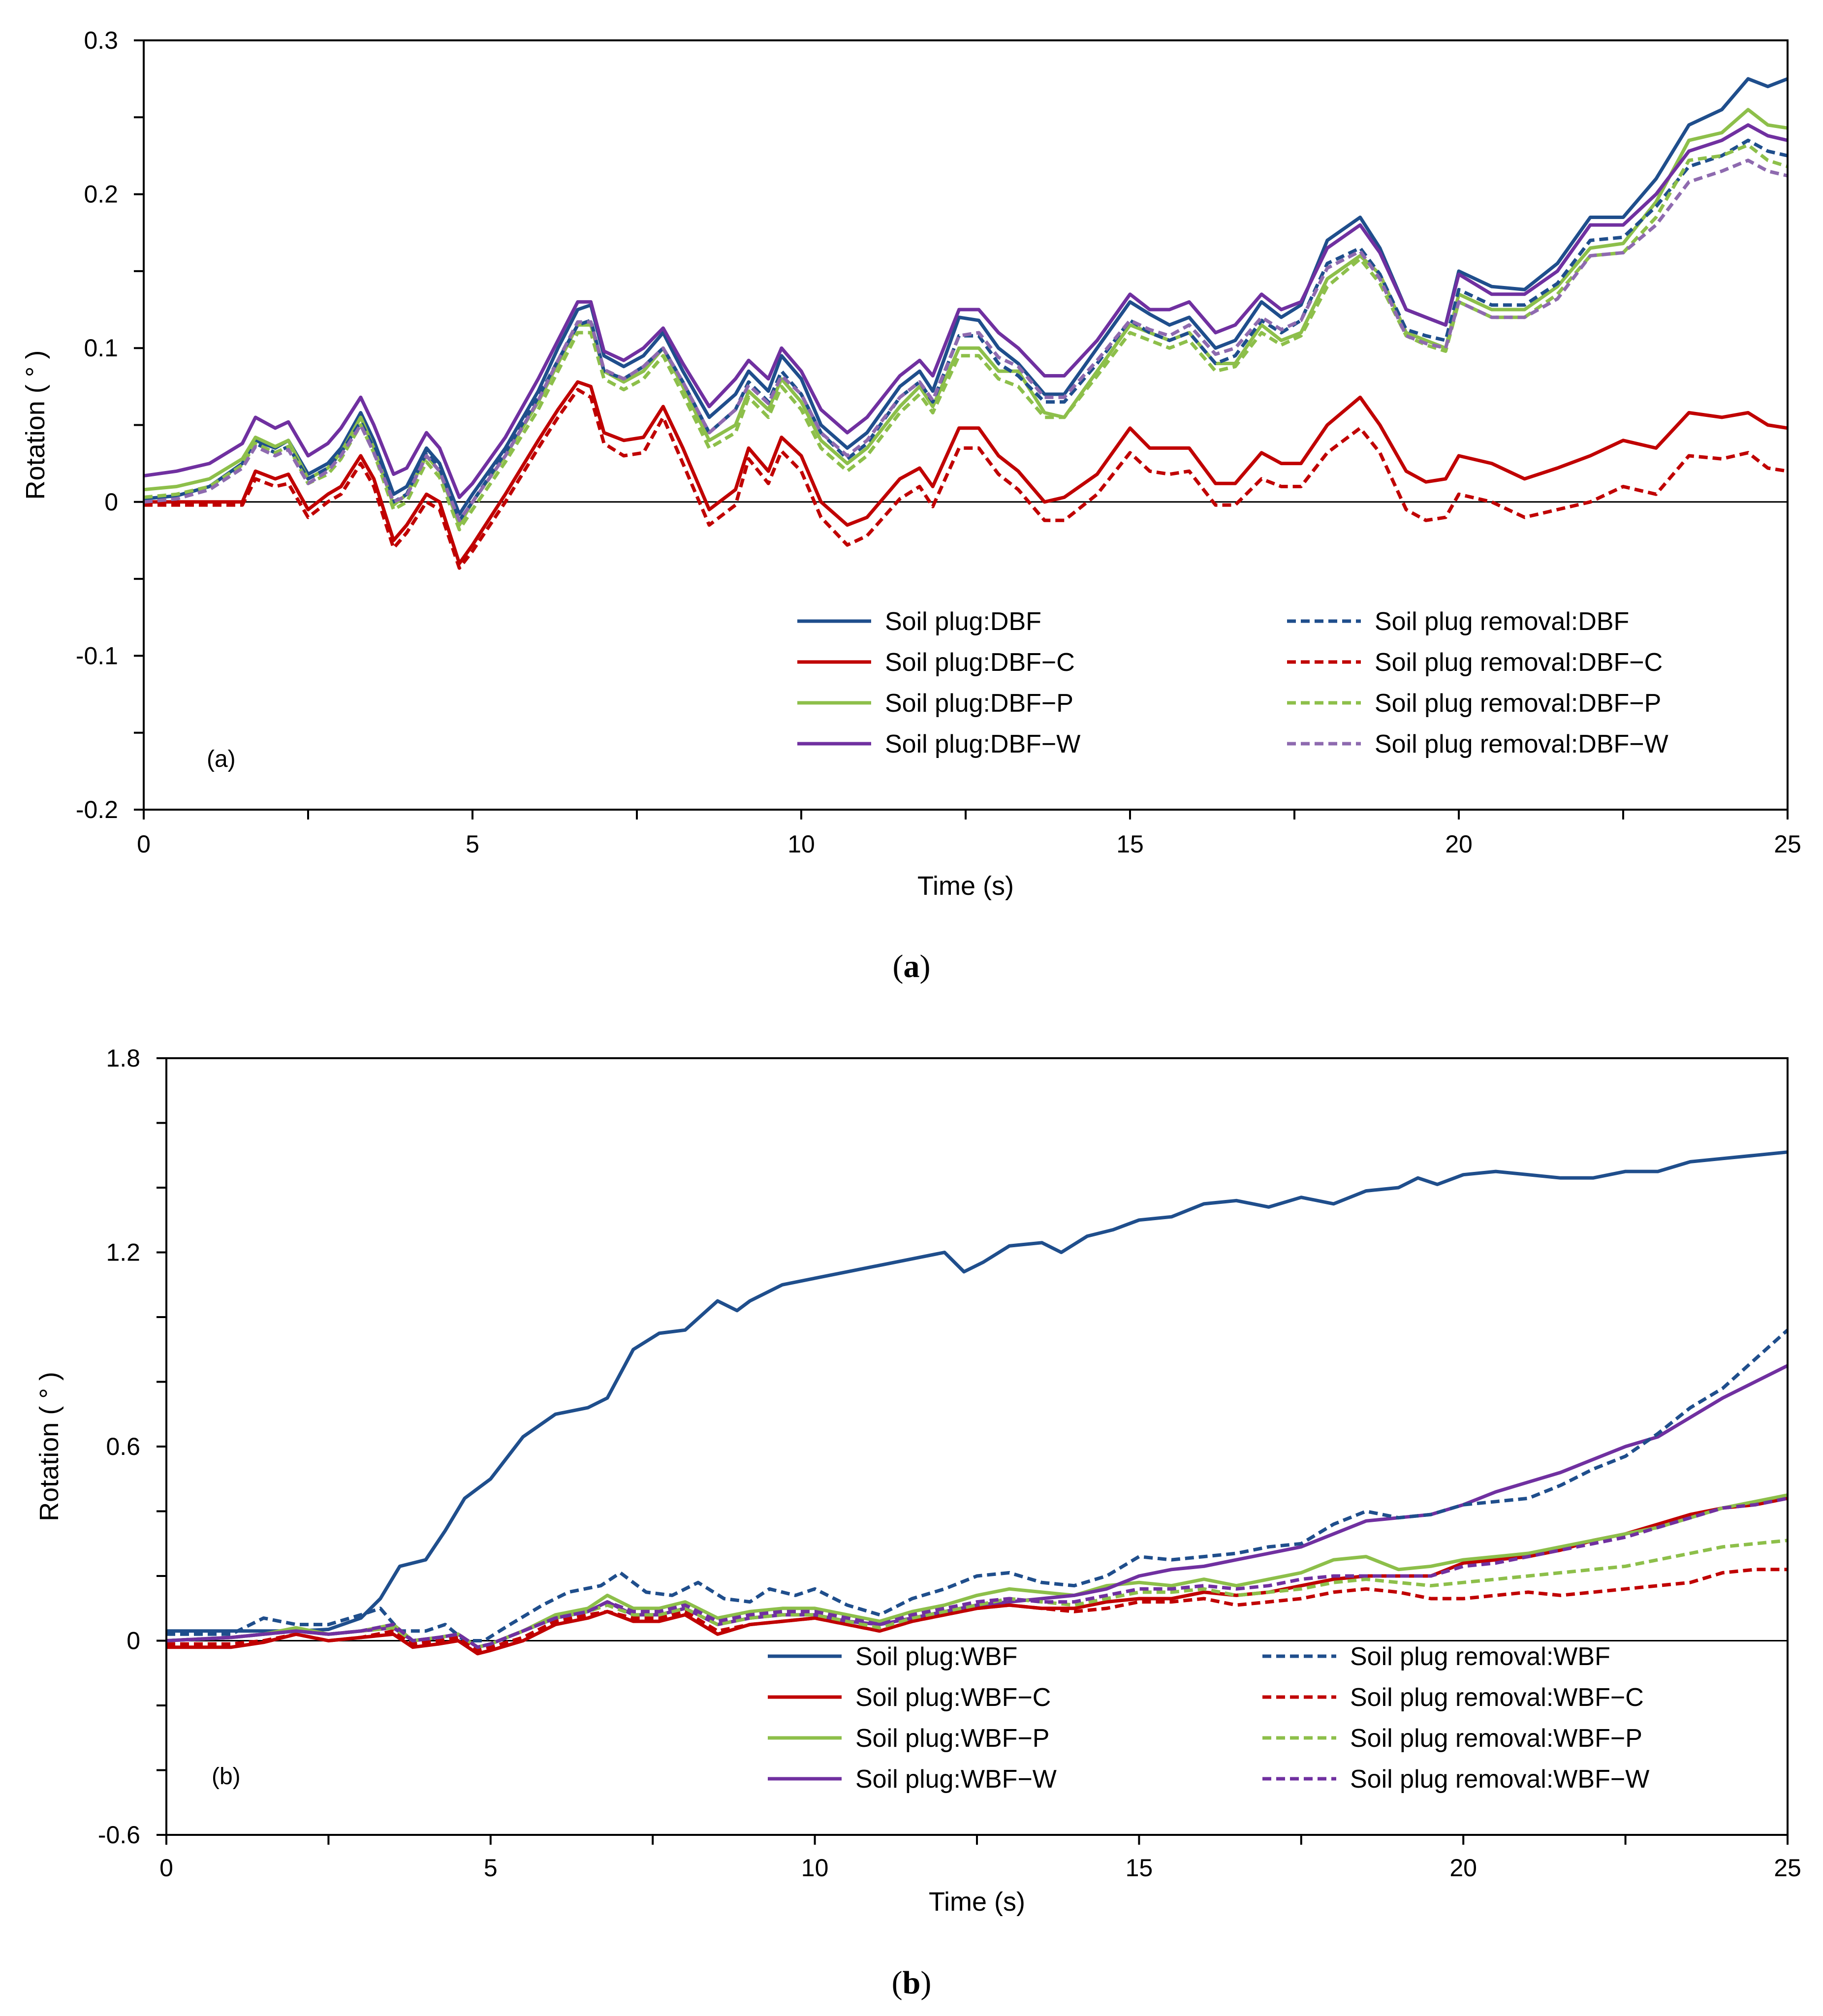  What do you see at coordinates (221, 759) in the screenshot?
I see `panel-label: (a)` at bounding box center [221, 759].